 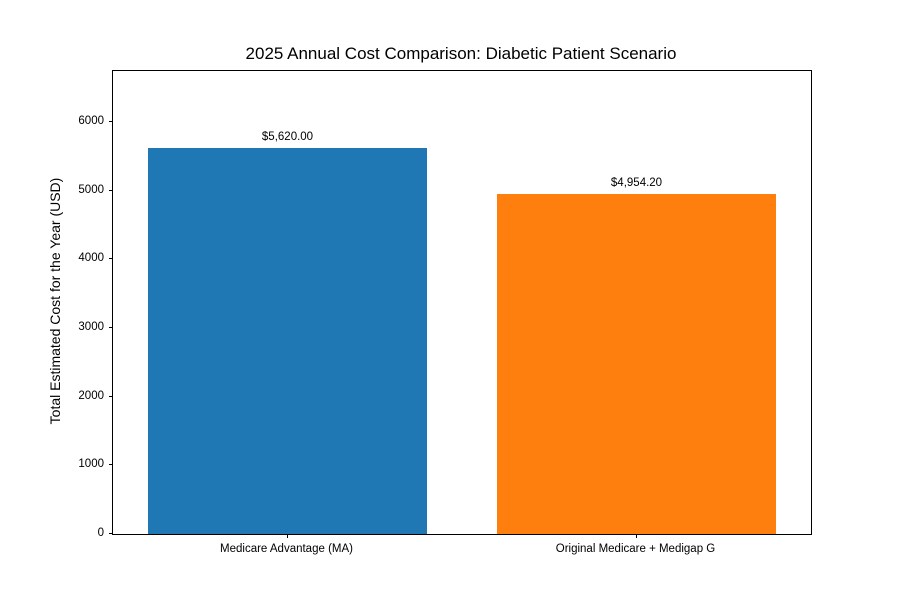 I want to click on x-tick-label-0: Medicare Advantage (MA), so click(x=286, y=549).